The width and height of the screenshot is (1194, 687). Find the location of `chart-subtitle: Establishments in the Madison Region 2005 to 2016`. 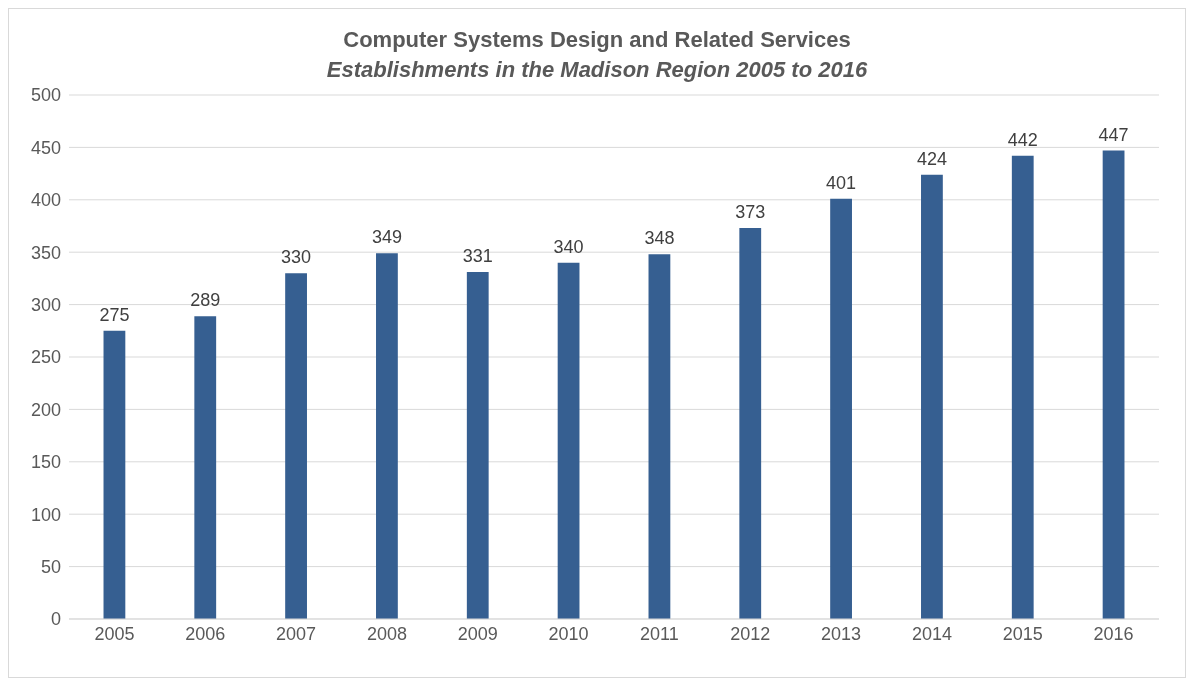

chart-subtitle: Establishments in the Madison Region 2005 to 2016 is located at coordinates (597, 70).